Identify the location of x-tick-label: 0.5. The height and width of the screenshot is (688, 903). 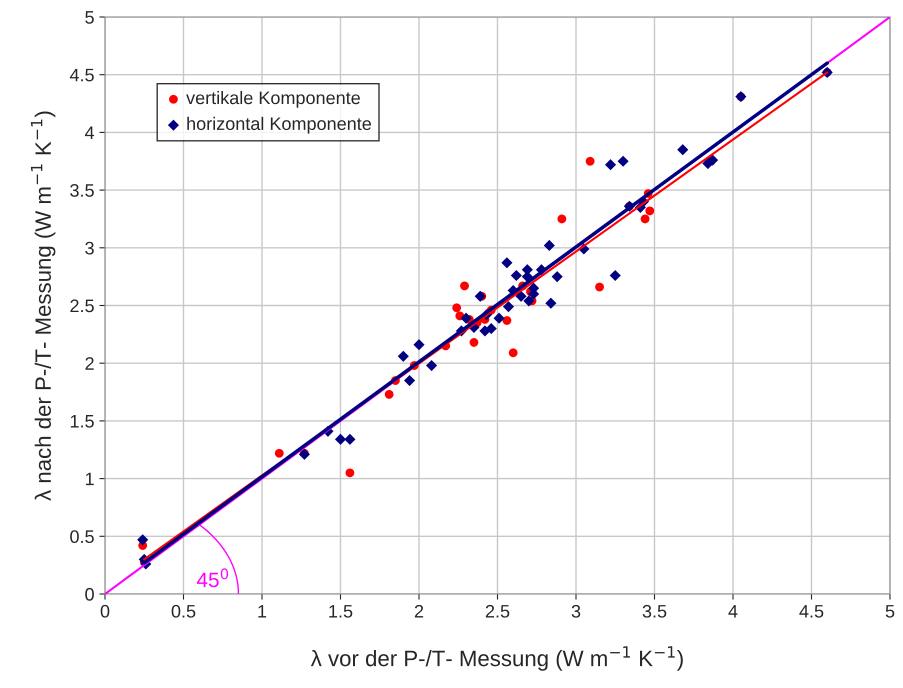
(184, 611).